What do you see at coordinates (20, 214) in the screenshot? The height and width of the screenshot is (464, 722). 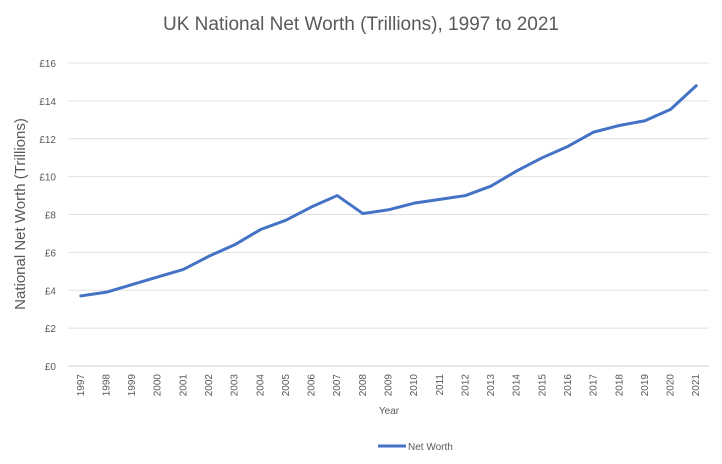 I see `y-axis-title: National Net Worth (Trillions)` at bounding box center [20, 214].